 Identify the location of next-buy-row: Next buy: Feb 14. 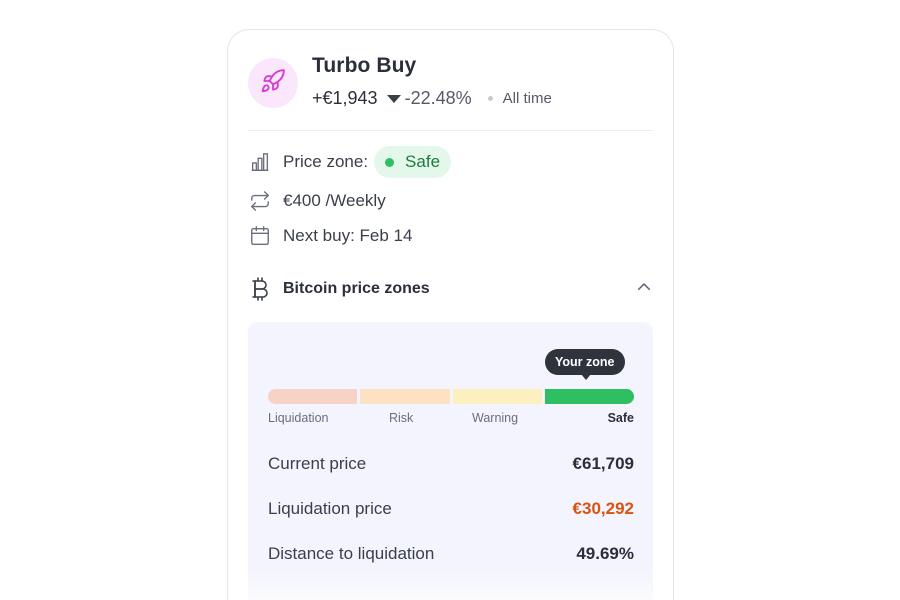
(330, 236).